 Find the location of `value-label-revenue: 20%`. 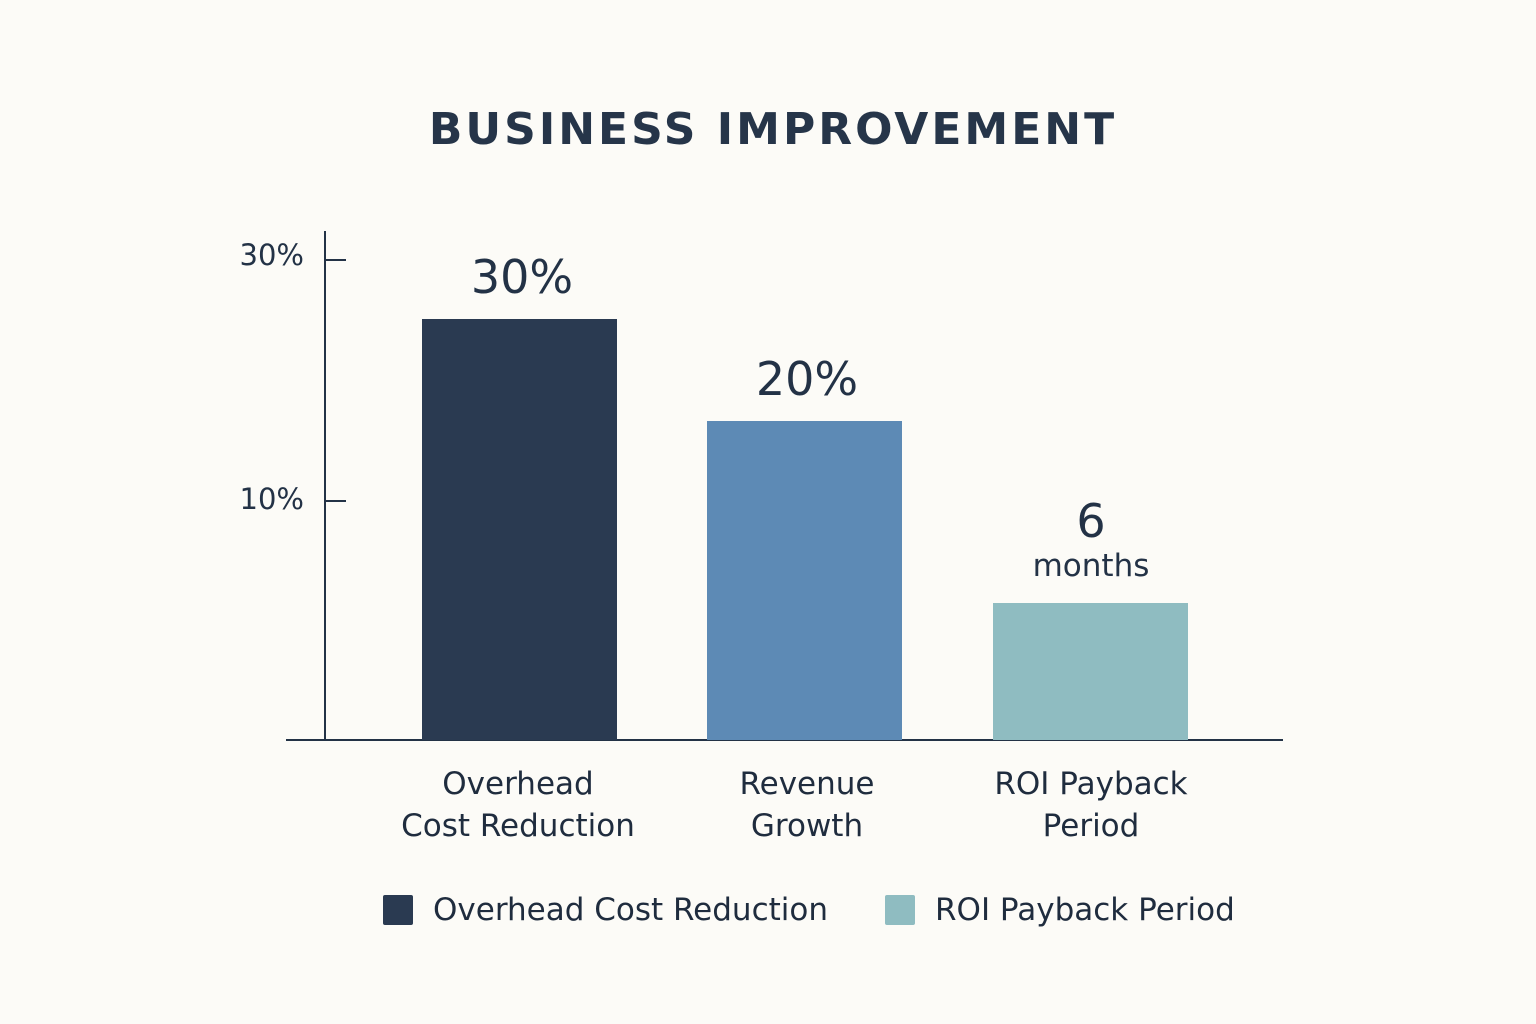

value-label-revenue: 20% is located at coordinates (807, 379).